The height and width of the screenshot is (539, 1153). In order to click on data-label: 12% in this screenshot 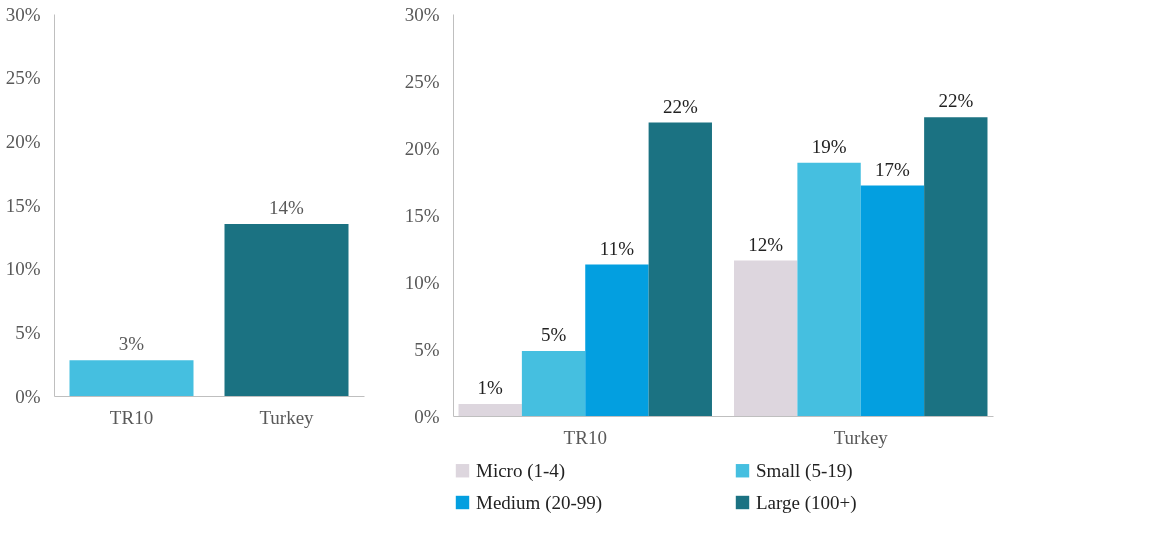, I will do `click(766, 244)`.